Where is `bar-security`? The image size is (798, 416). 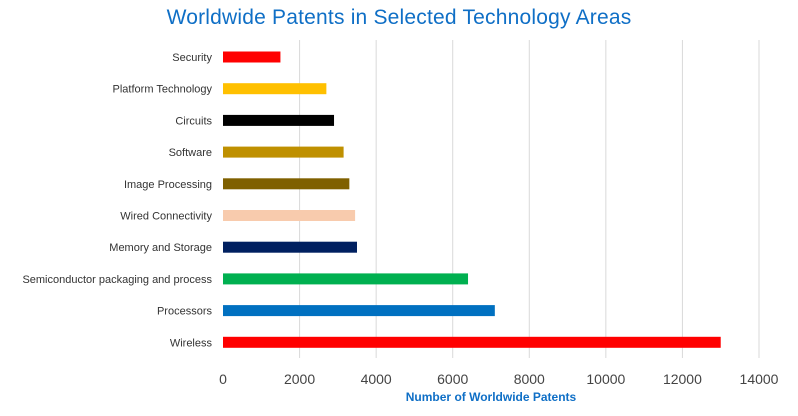 bar-security is located at coordinates (252, 57).